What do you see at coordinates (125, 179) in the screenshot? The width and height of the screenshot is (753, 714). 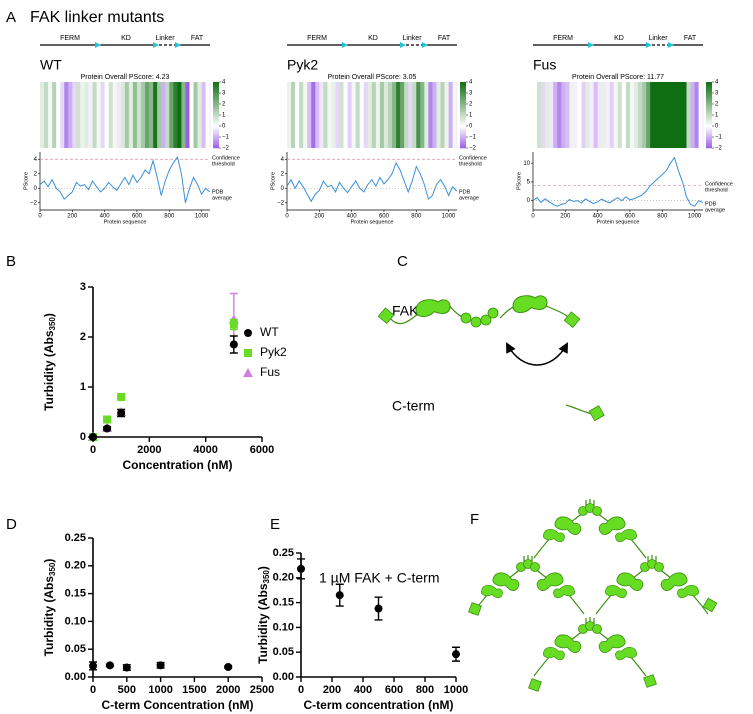 I see `pscore-line` at bounding box center [125, 179].